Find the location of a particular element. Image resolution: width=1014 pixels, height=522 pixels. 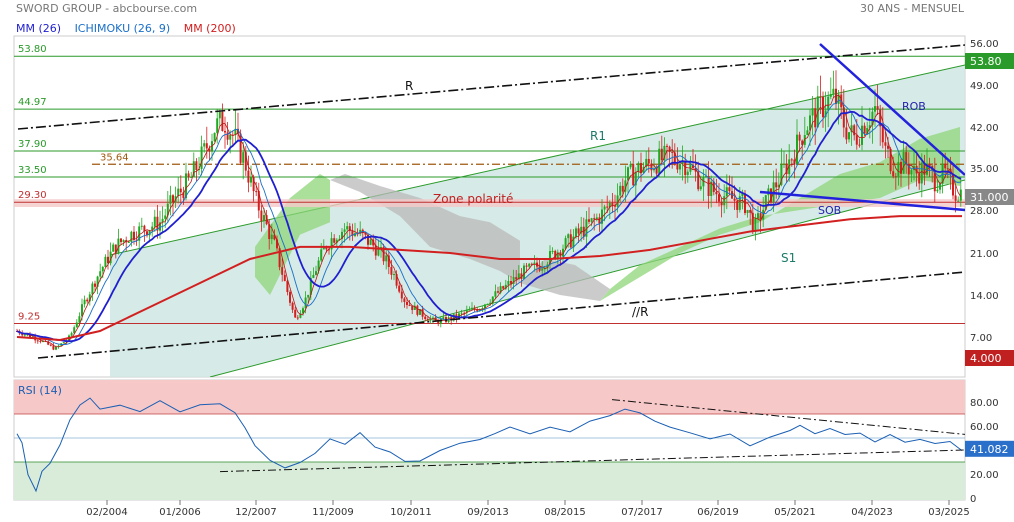

price-badge-label: 53.80 is located at coordinates (986, 61).